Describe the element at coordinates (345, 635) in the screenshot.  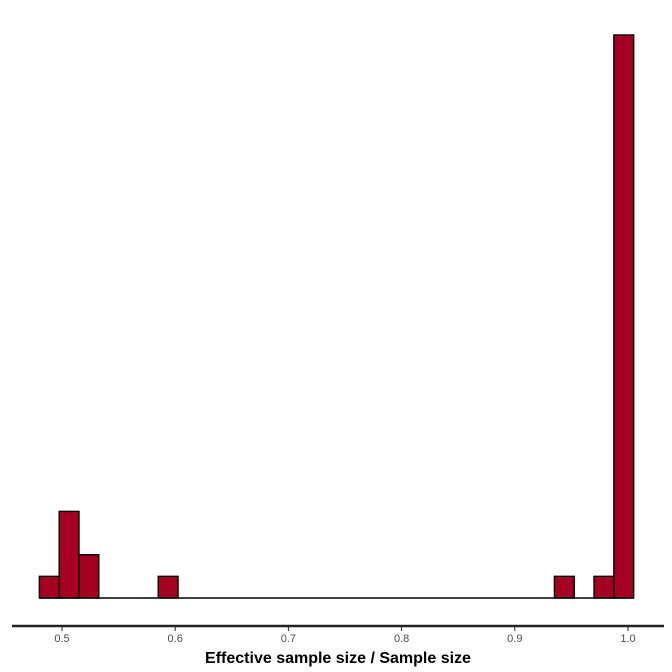
I see `x-axis-ticks: 0.5 0.6 0.7 0.8 0.9 1.0` at that location.